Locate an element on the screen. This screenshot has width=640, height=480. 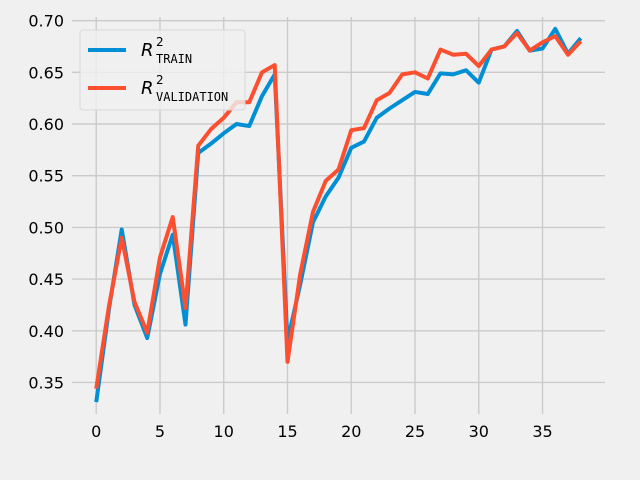
legend-entry: R 2 VALIDATION is located at coordinates (184, 88).